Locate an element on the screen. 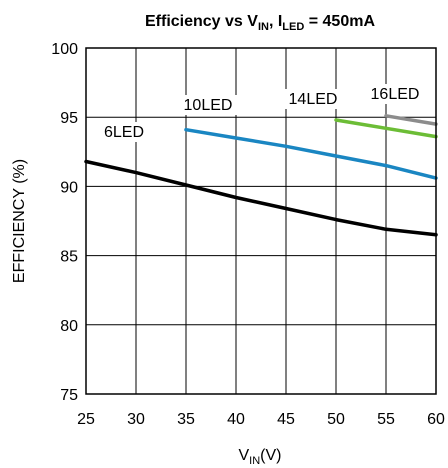 Image resolution: width=448 pixels, height=468 pixels. series-label-16led: 16LED is located at coordinates (395, 94).